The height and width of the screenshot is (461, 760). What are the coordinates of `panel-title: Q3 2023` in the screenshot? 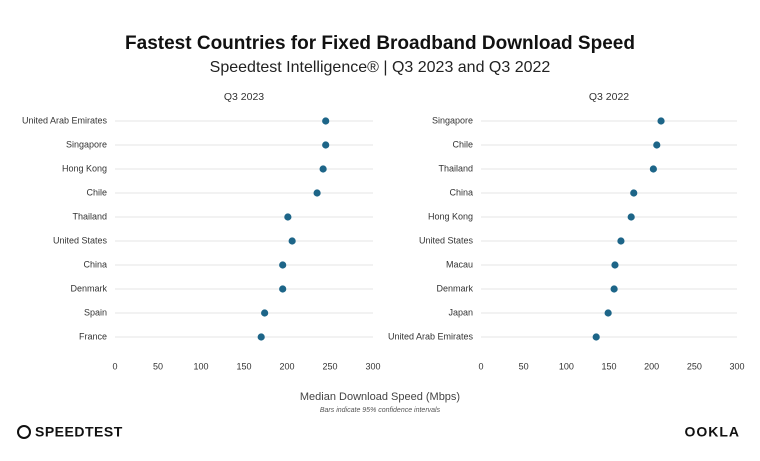 It's located at (244, 97).